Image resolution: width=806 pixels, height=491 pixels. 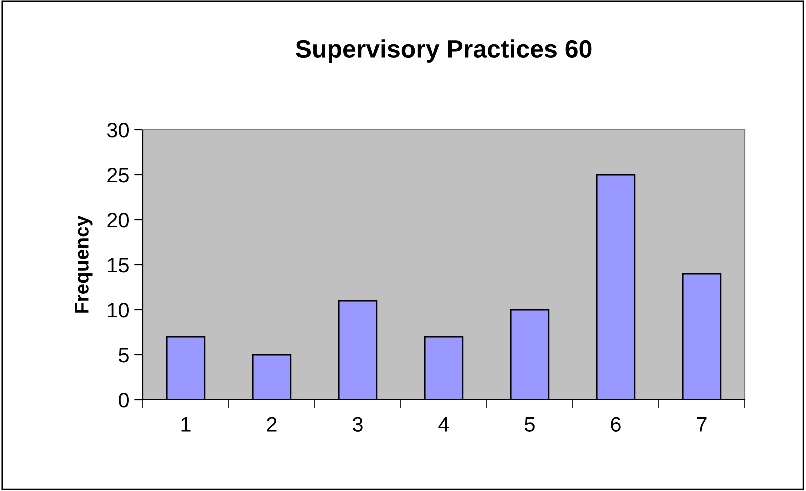 I want to click on chart-title: Supervisory Practices 60, so click(x=444, y=51).